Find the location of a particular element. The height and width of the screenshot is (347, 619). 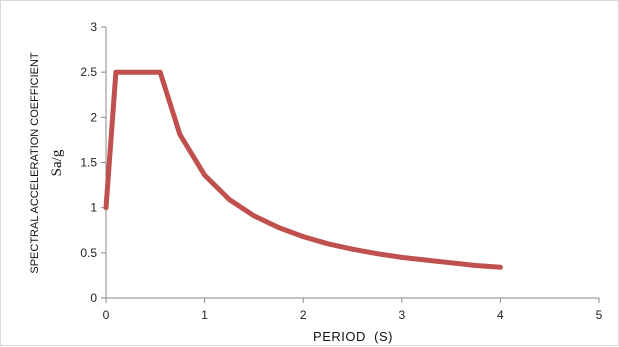

y-tick-label: 2.5 is located at coordinates (88, 72).